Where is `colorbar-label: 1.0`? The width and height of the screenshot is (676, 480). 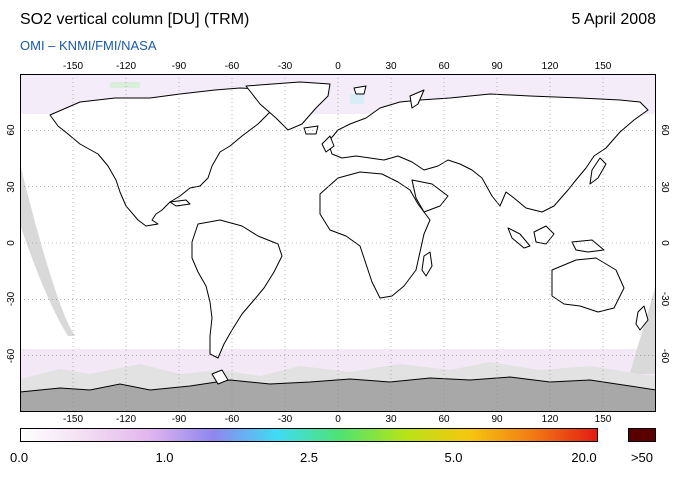 colorbar-label: 1.0 is located at coordinates (164, 457).